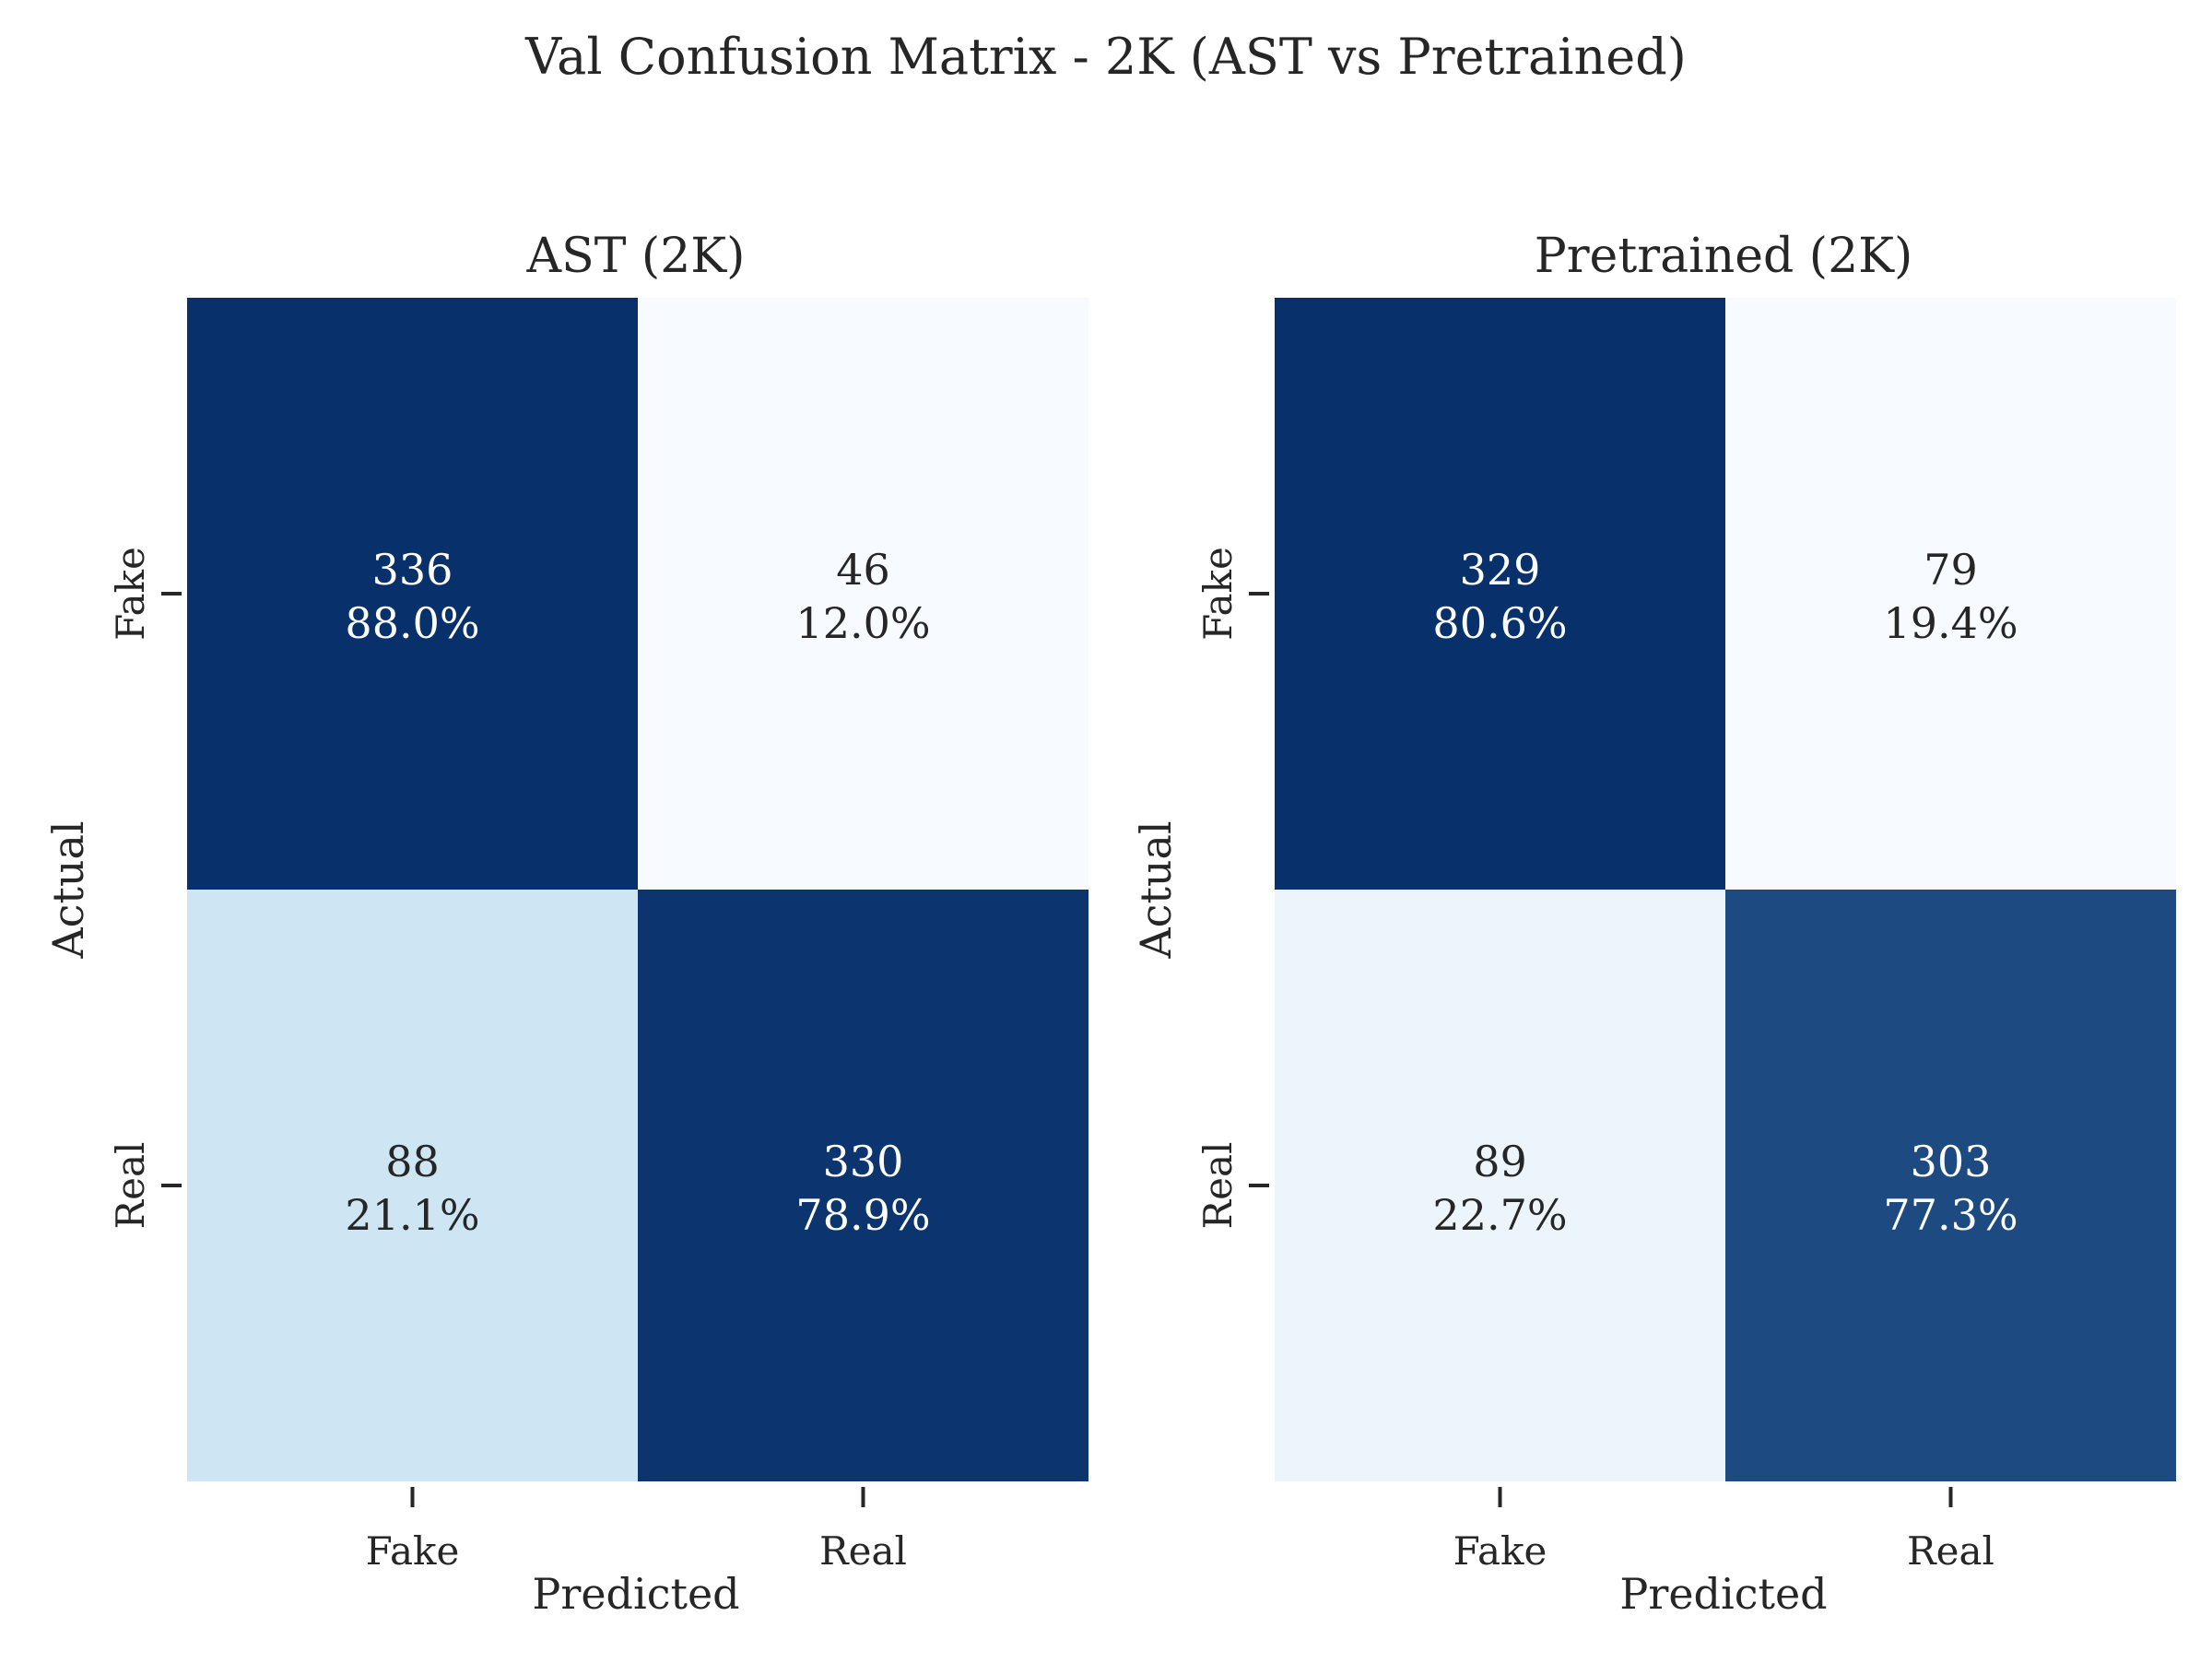  What do you see at coordinates (1950, 1215) in the screenshot?
I see `cell-percent-label: 77.3%` at bounding box center [1950, 1215].